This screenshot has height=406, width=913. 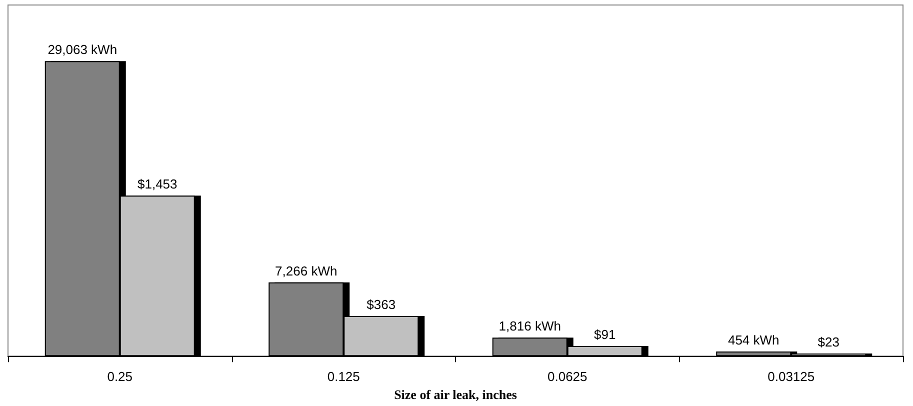 What do you see at coordinates (120, 376) in the screenshot?
I see `x-tick-label: 0.25` at bounding box center [120, 376].